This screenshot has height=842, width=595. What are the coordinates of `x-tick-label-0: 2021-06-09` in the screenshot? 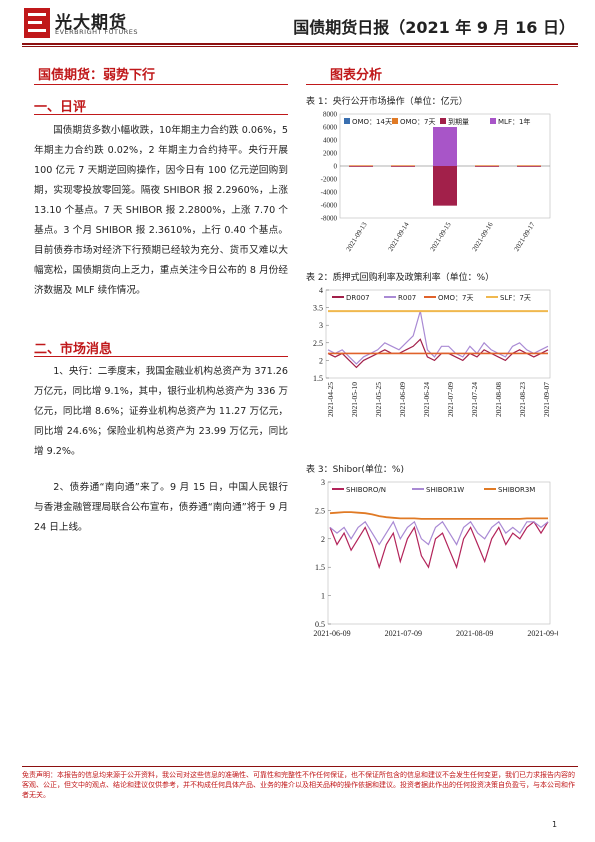 It's located at (331, 633).